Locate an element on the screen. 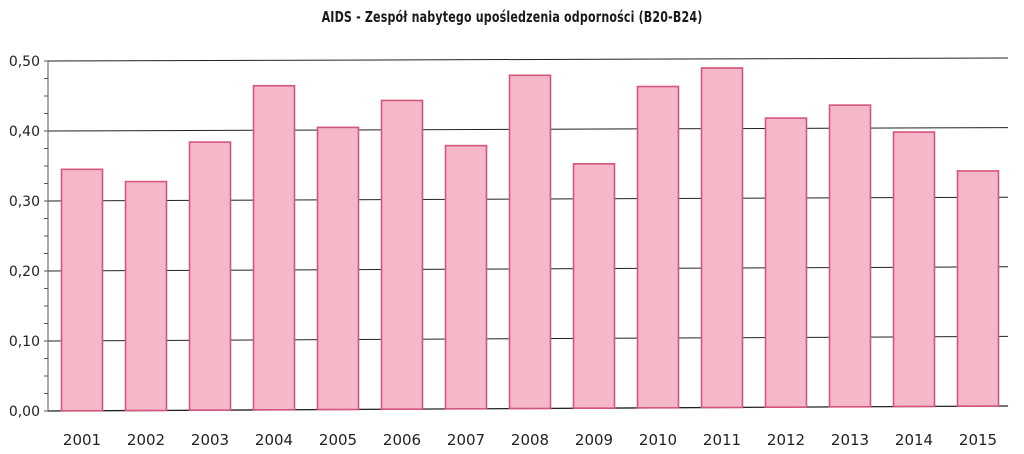  bar-2015 is located at coordinates (978, 288).